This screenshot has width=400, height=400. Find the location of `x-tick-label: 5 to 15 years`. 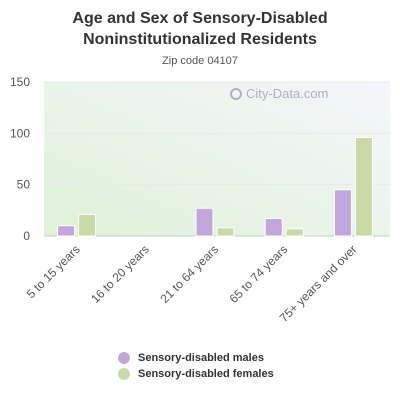

x-tick-label: 5 to 15 years is located at coordinates (53, 271).